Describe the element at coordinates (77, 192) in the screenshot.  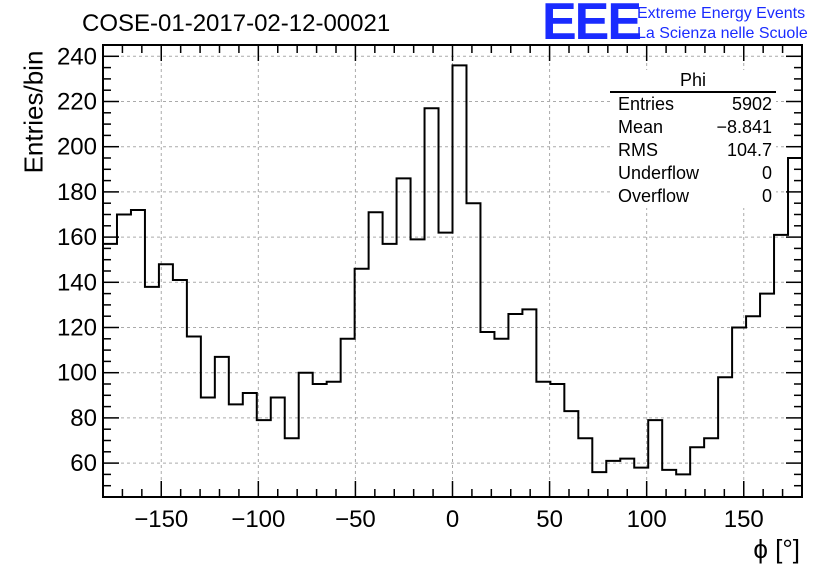
I see `y-tick-label: 180` at that location.